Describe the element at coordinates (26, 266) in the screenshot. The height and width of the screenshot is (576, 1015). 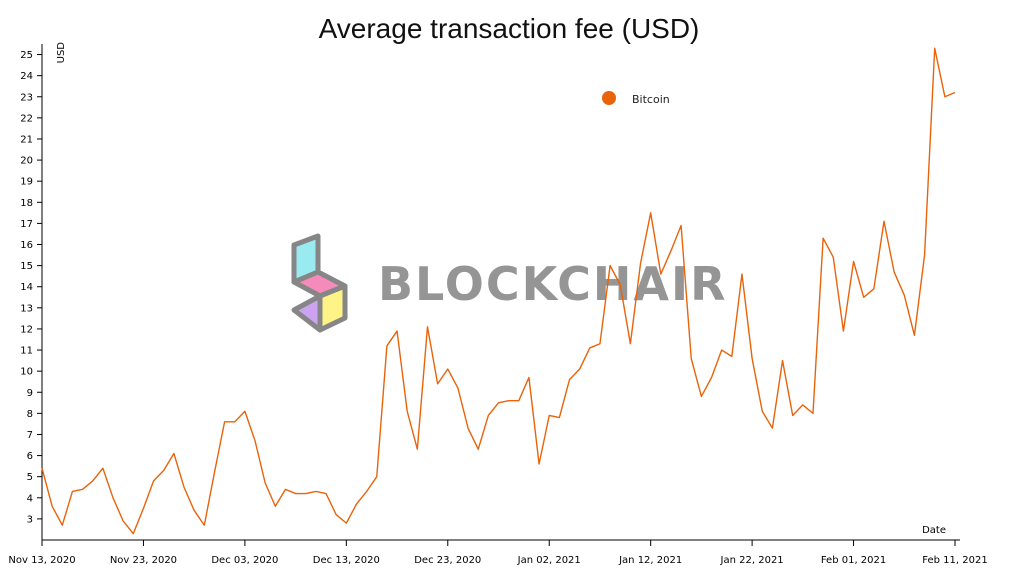
I see `y-tick-label: 15` at that location.